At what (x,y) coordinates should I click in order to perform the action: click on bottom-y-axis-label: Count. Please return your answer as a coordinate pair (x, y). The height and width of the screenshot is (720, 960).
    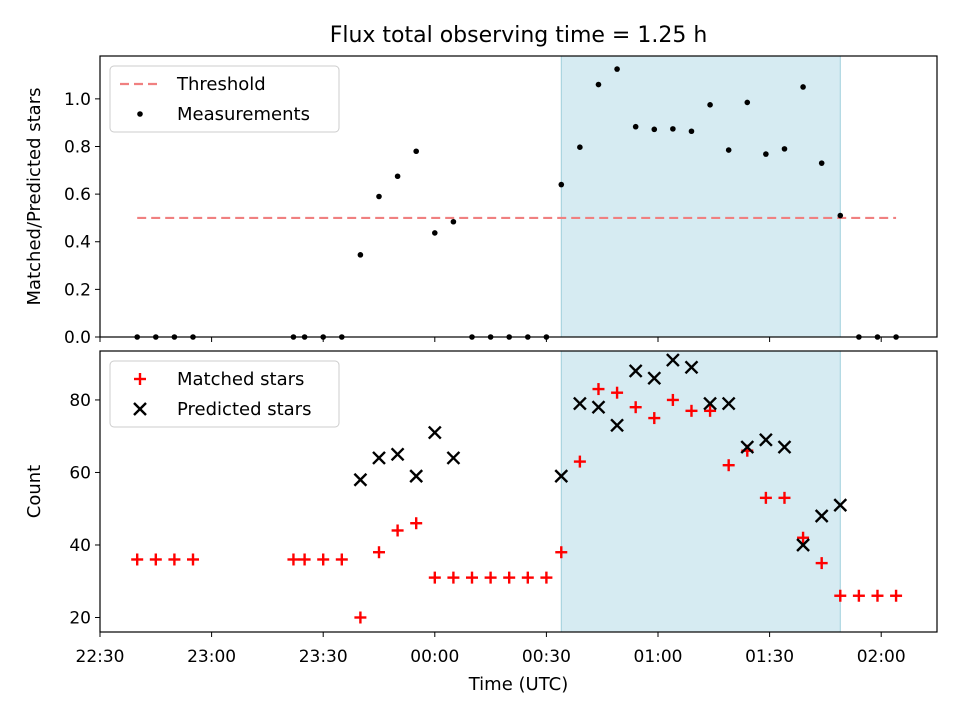
    Looking at the image, I should click on (34, 491).